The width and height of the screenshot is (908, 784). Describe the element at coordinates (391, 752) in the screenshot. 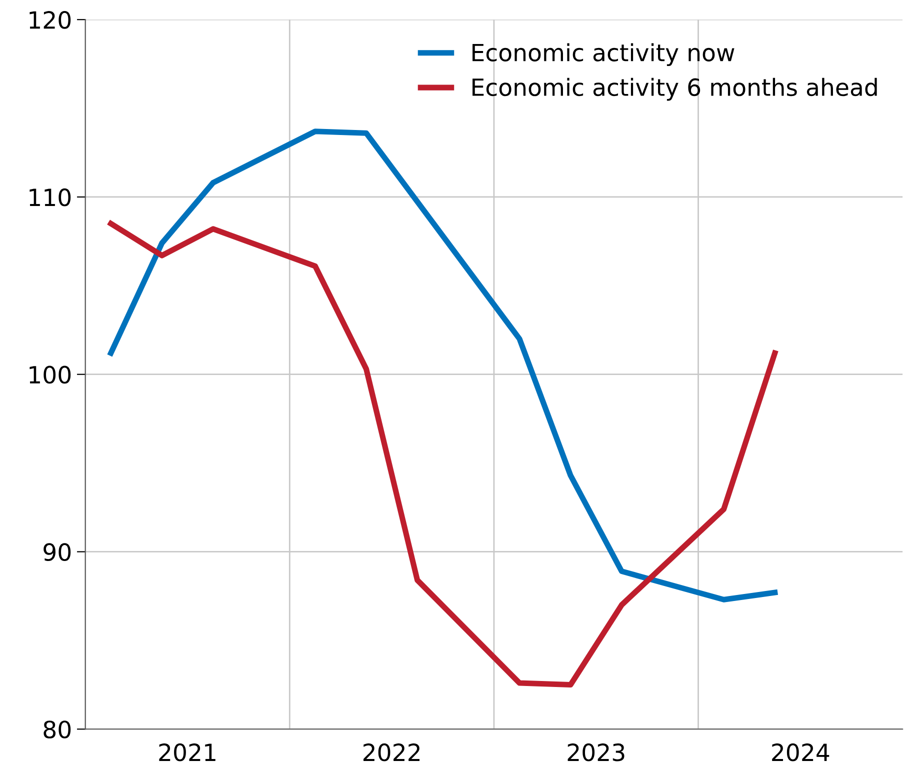

I see `x-tick-label: 2022` at that location.